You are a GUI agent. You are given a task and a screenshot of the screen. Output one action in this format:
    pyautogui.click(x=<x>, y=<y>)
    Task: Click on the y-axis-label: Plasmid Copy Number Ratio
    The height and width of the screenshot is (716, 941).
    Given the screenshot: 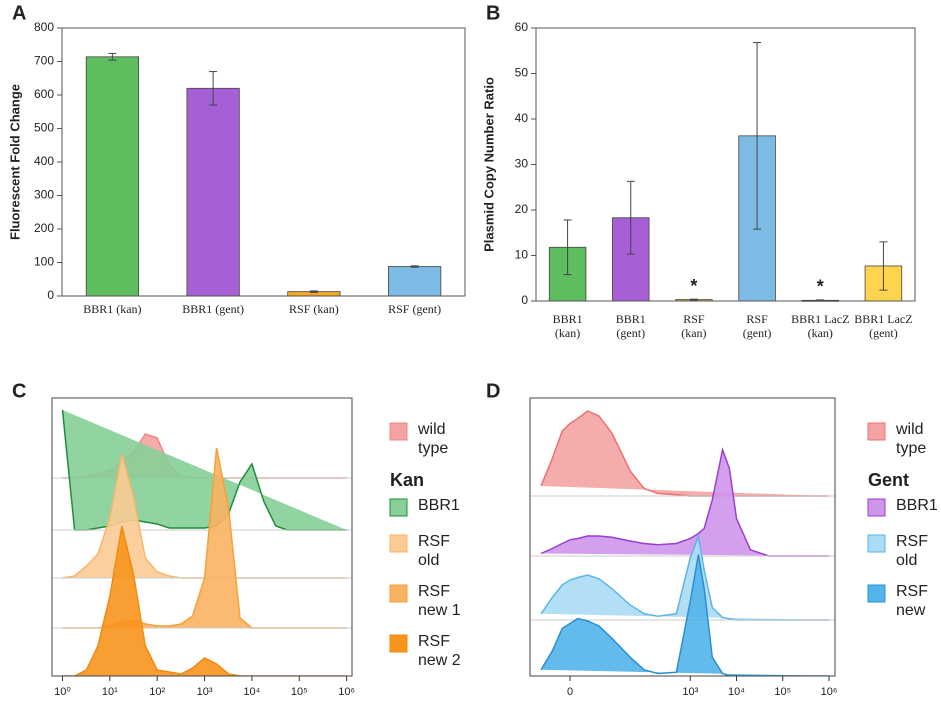 What is the action you would take?
    pyautogui.click(x=488, y=164)
    